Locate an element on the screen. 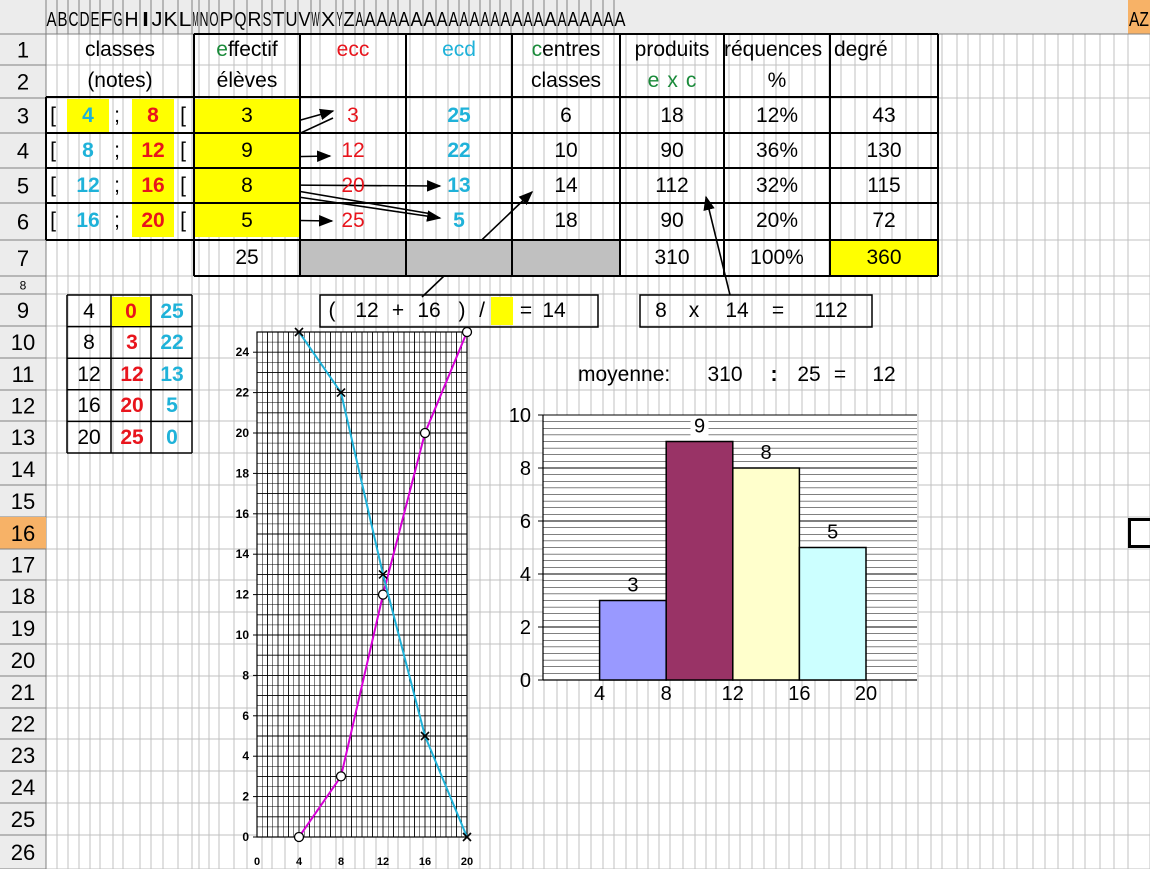 The width and height of the screenshot is (1150, 869). row-header-14: 14 is located at coordinates (23, 469).